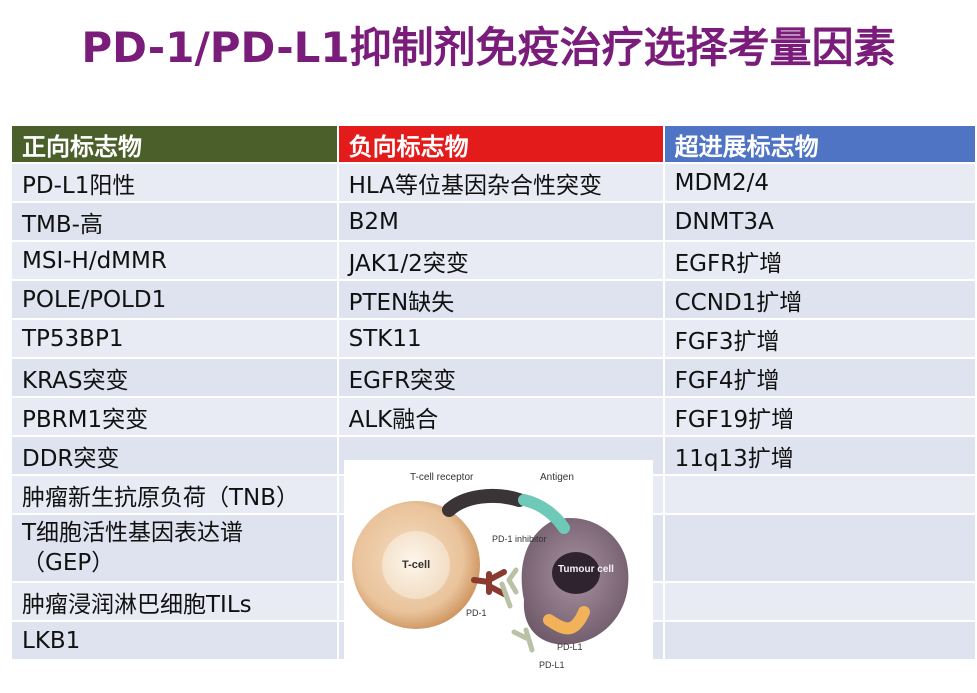 The height and width of the screenshot is (693, 977). What do you see at coordinates (586, 569) in the screenshot?
I see `label-tumour-cell: Tumour cell` at bounding box center [586, 569].